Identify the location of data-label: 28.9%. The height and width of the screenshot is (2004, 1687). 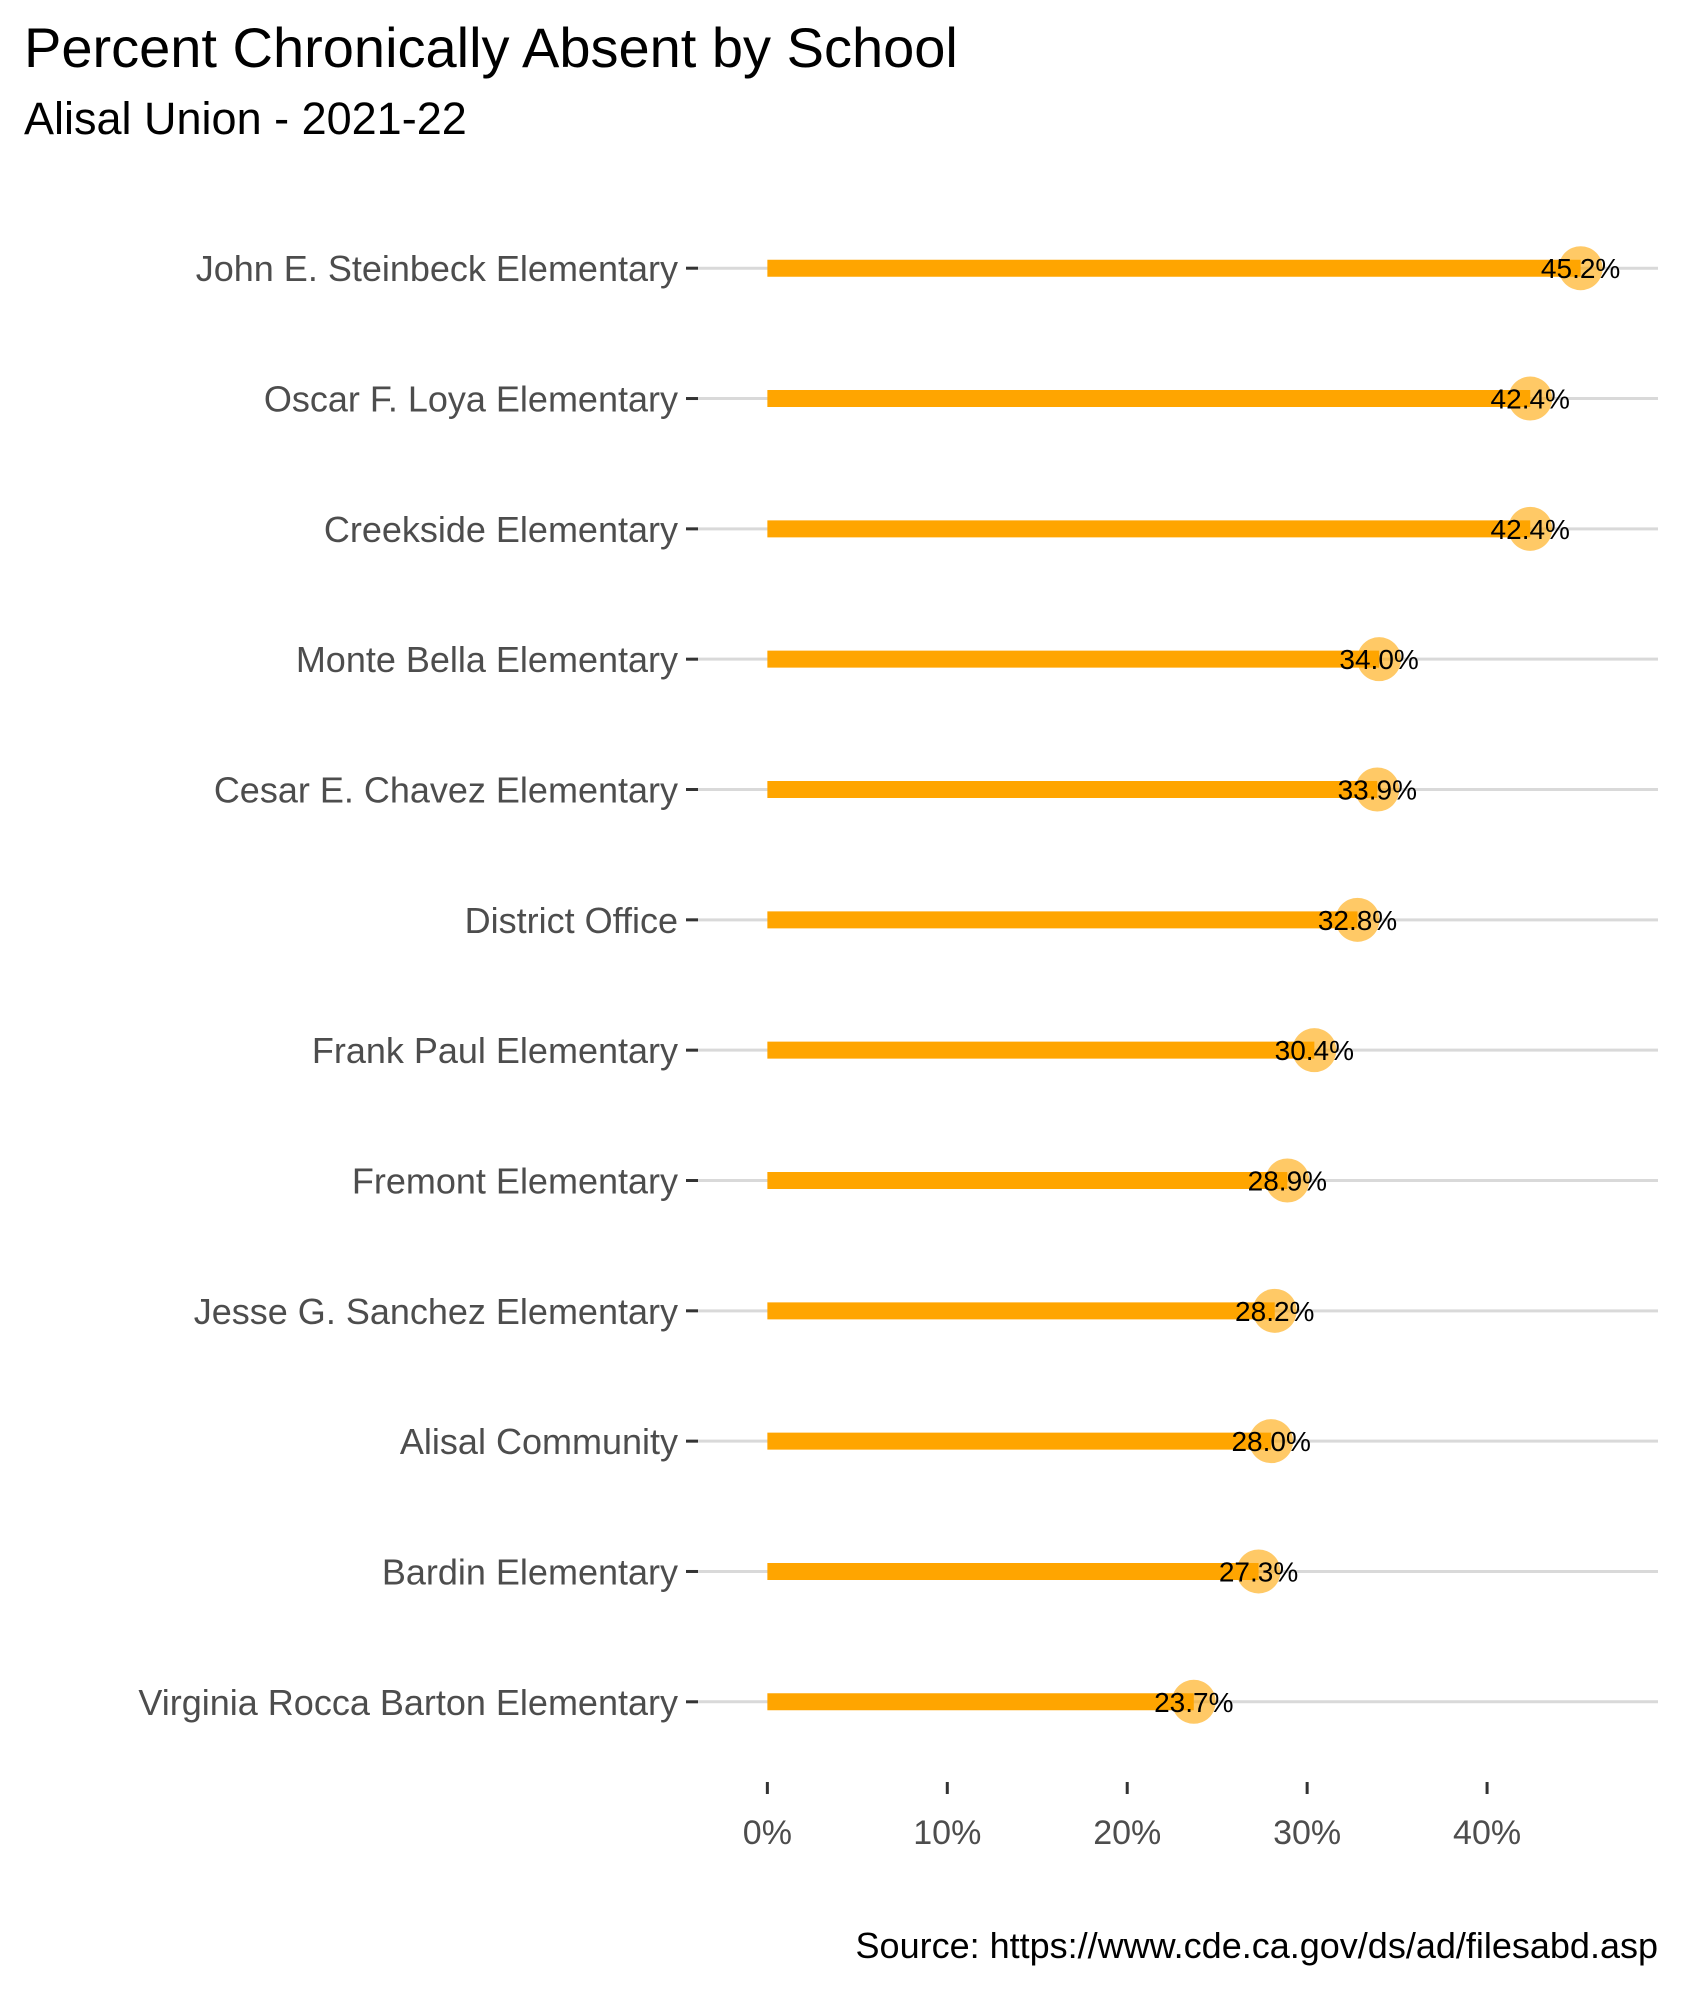
(1287, 1180).